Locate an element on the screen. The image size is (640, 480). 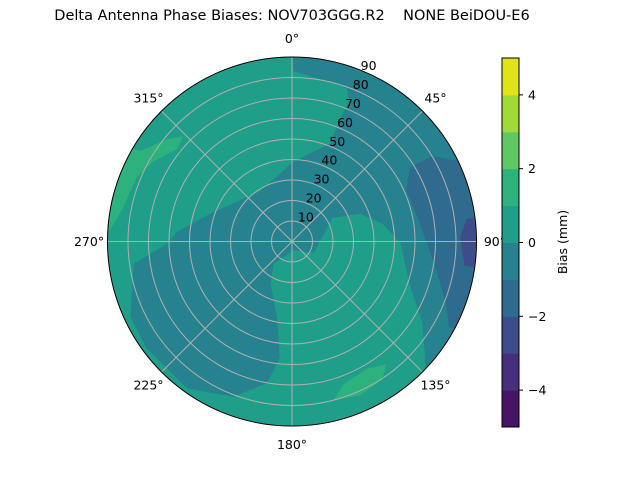
colorbar-label: Bias (mm) is located at coordinates (562, 242).